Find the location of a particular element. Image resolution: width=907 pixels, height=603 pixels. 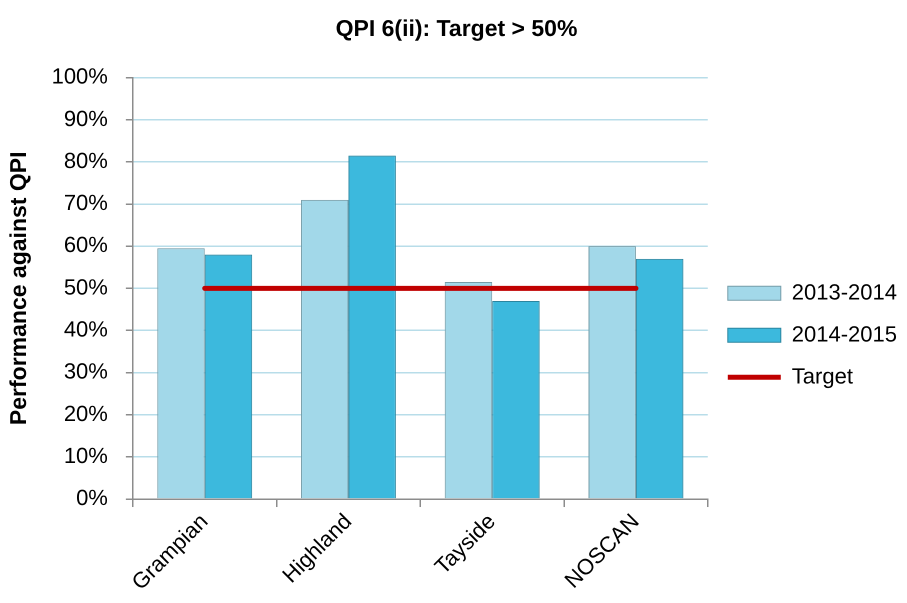

y-axis-title: Performance against QPI is located at coordinates (18, 289).